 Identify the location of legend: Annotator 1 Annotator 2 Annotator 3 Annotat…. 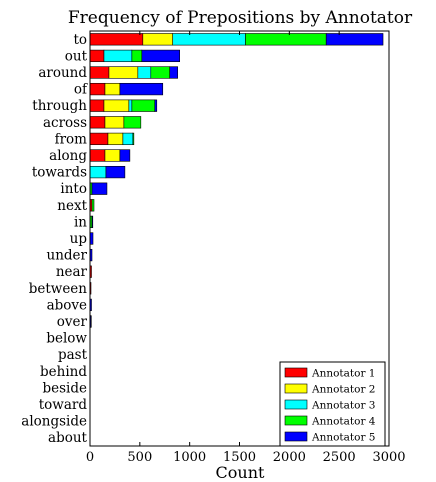
(332, 404).